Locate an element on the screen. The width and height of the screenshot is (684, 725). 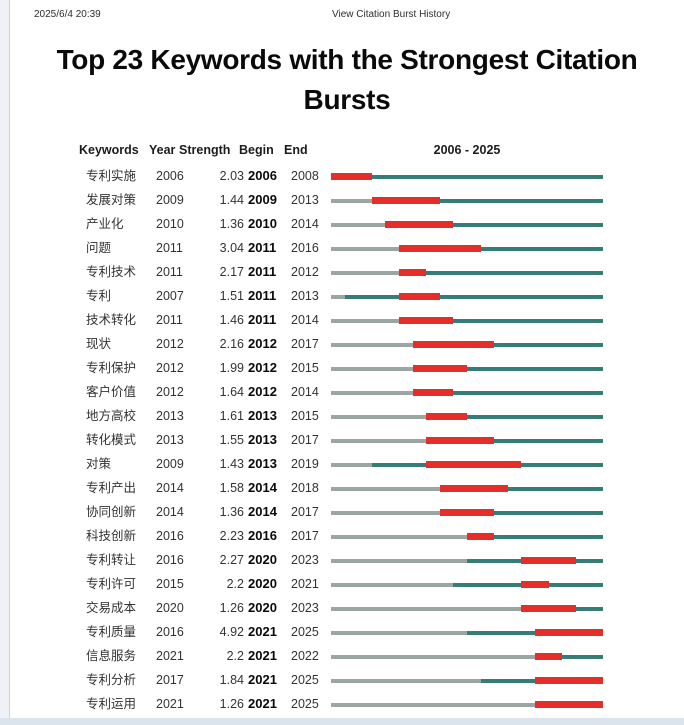
keyword-cell: 现状 is located at coordinates (99, 344).